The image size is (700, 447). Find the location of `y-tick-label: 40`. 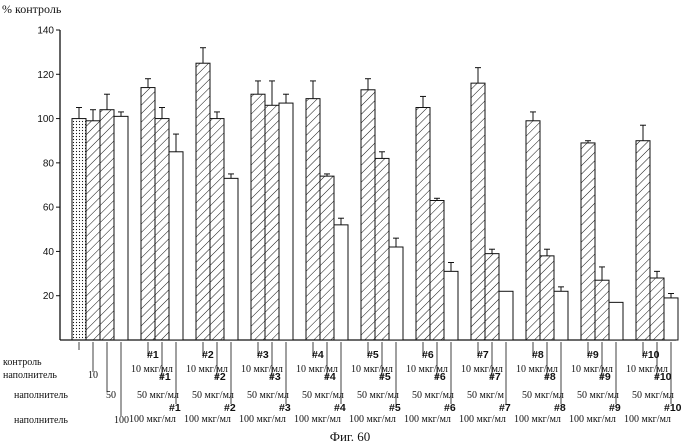

y-tick-label: 40 is located at coordinates (49, 252).